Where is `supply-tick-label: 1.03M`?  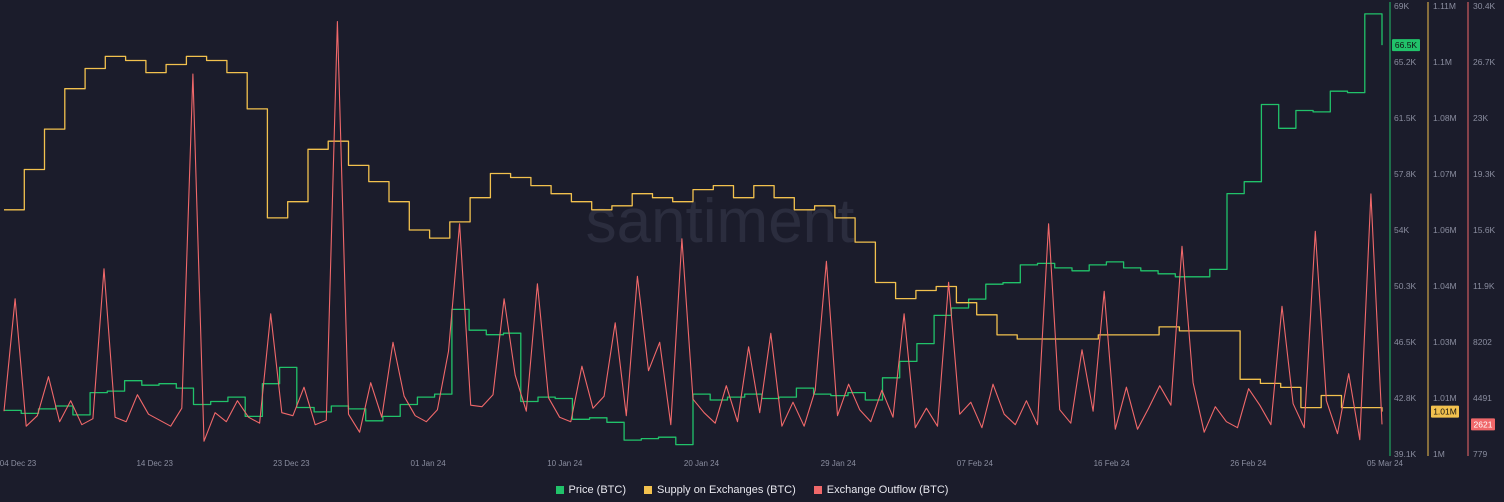
supply-tick-label: 1.03M is located at coordinates (1445, 342).